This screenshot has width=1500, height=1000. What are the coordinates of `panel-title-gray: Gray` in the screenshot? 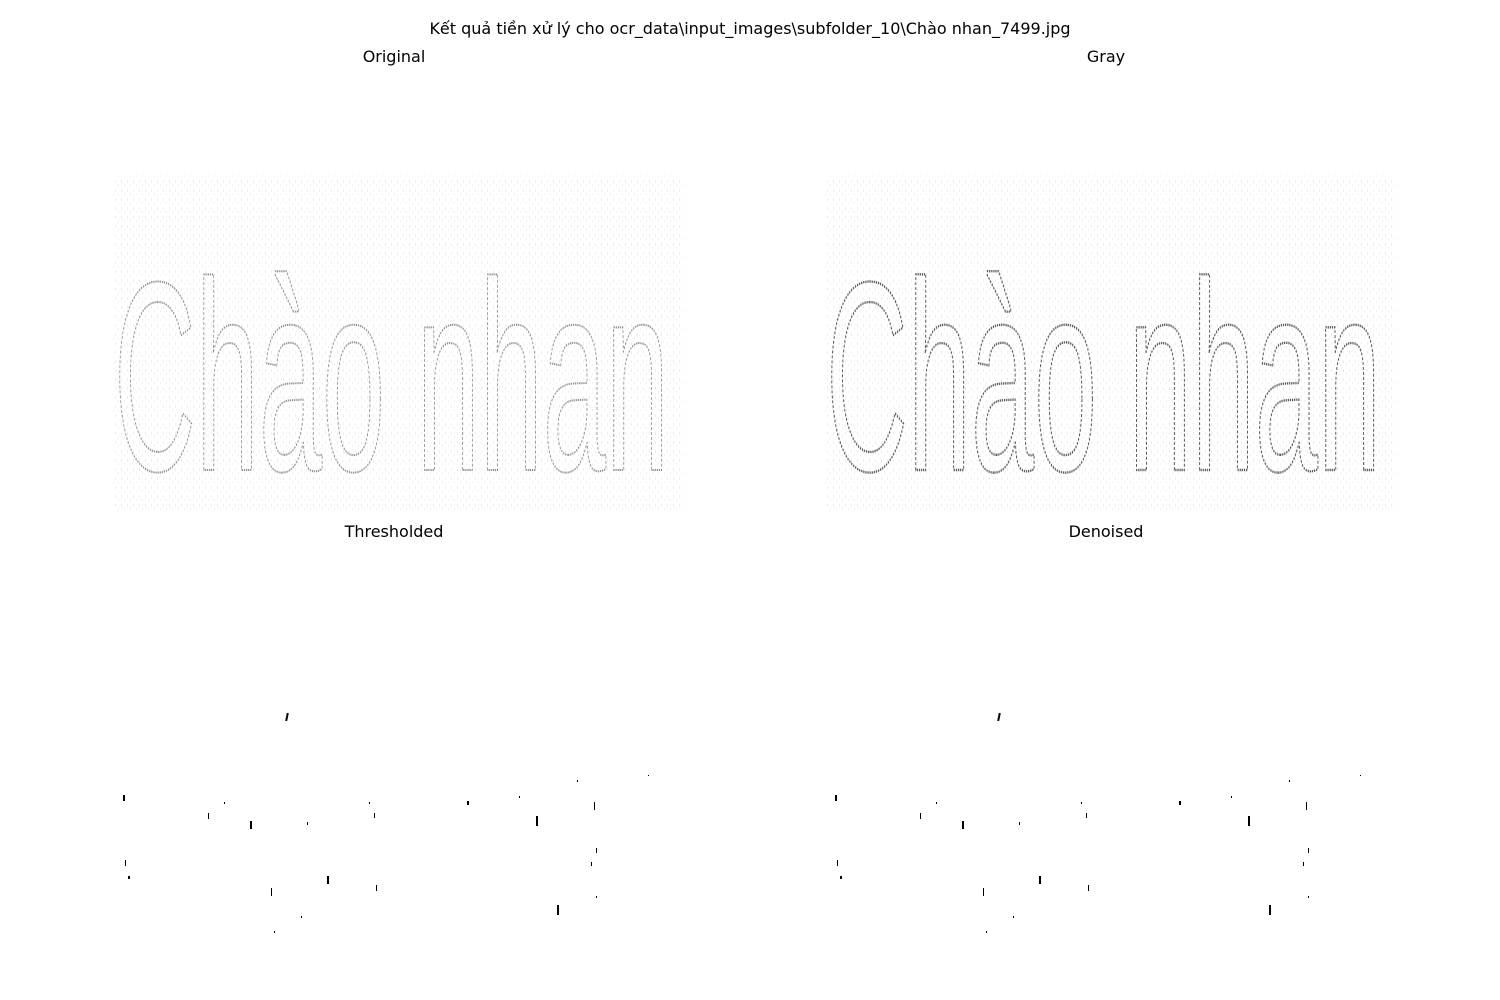 It's located at (1106, 56).